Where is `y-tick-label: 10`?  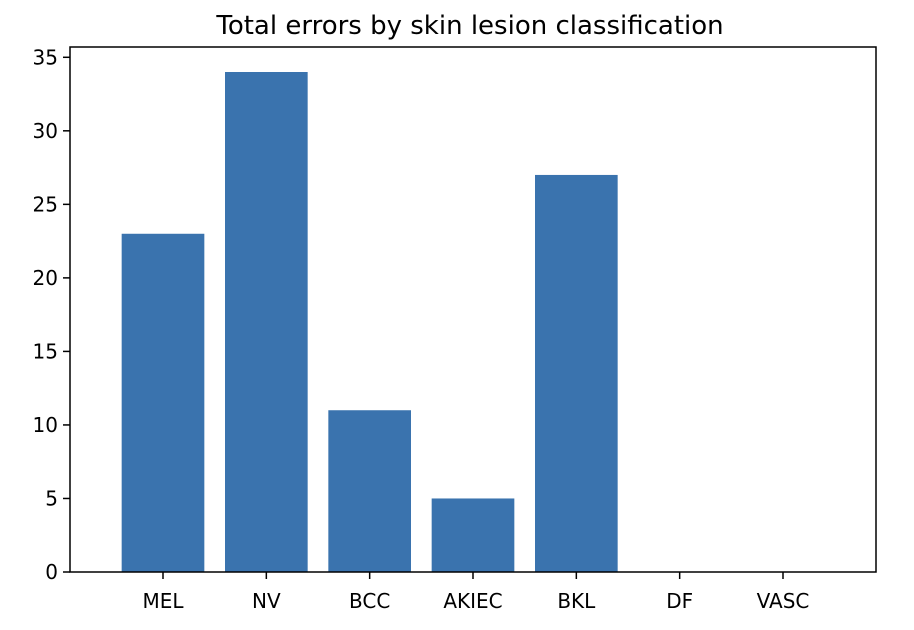
y-tick-label: 10 is located at coordinates (45, 425).